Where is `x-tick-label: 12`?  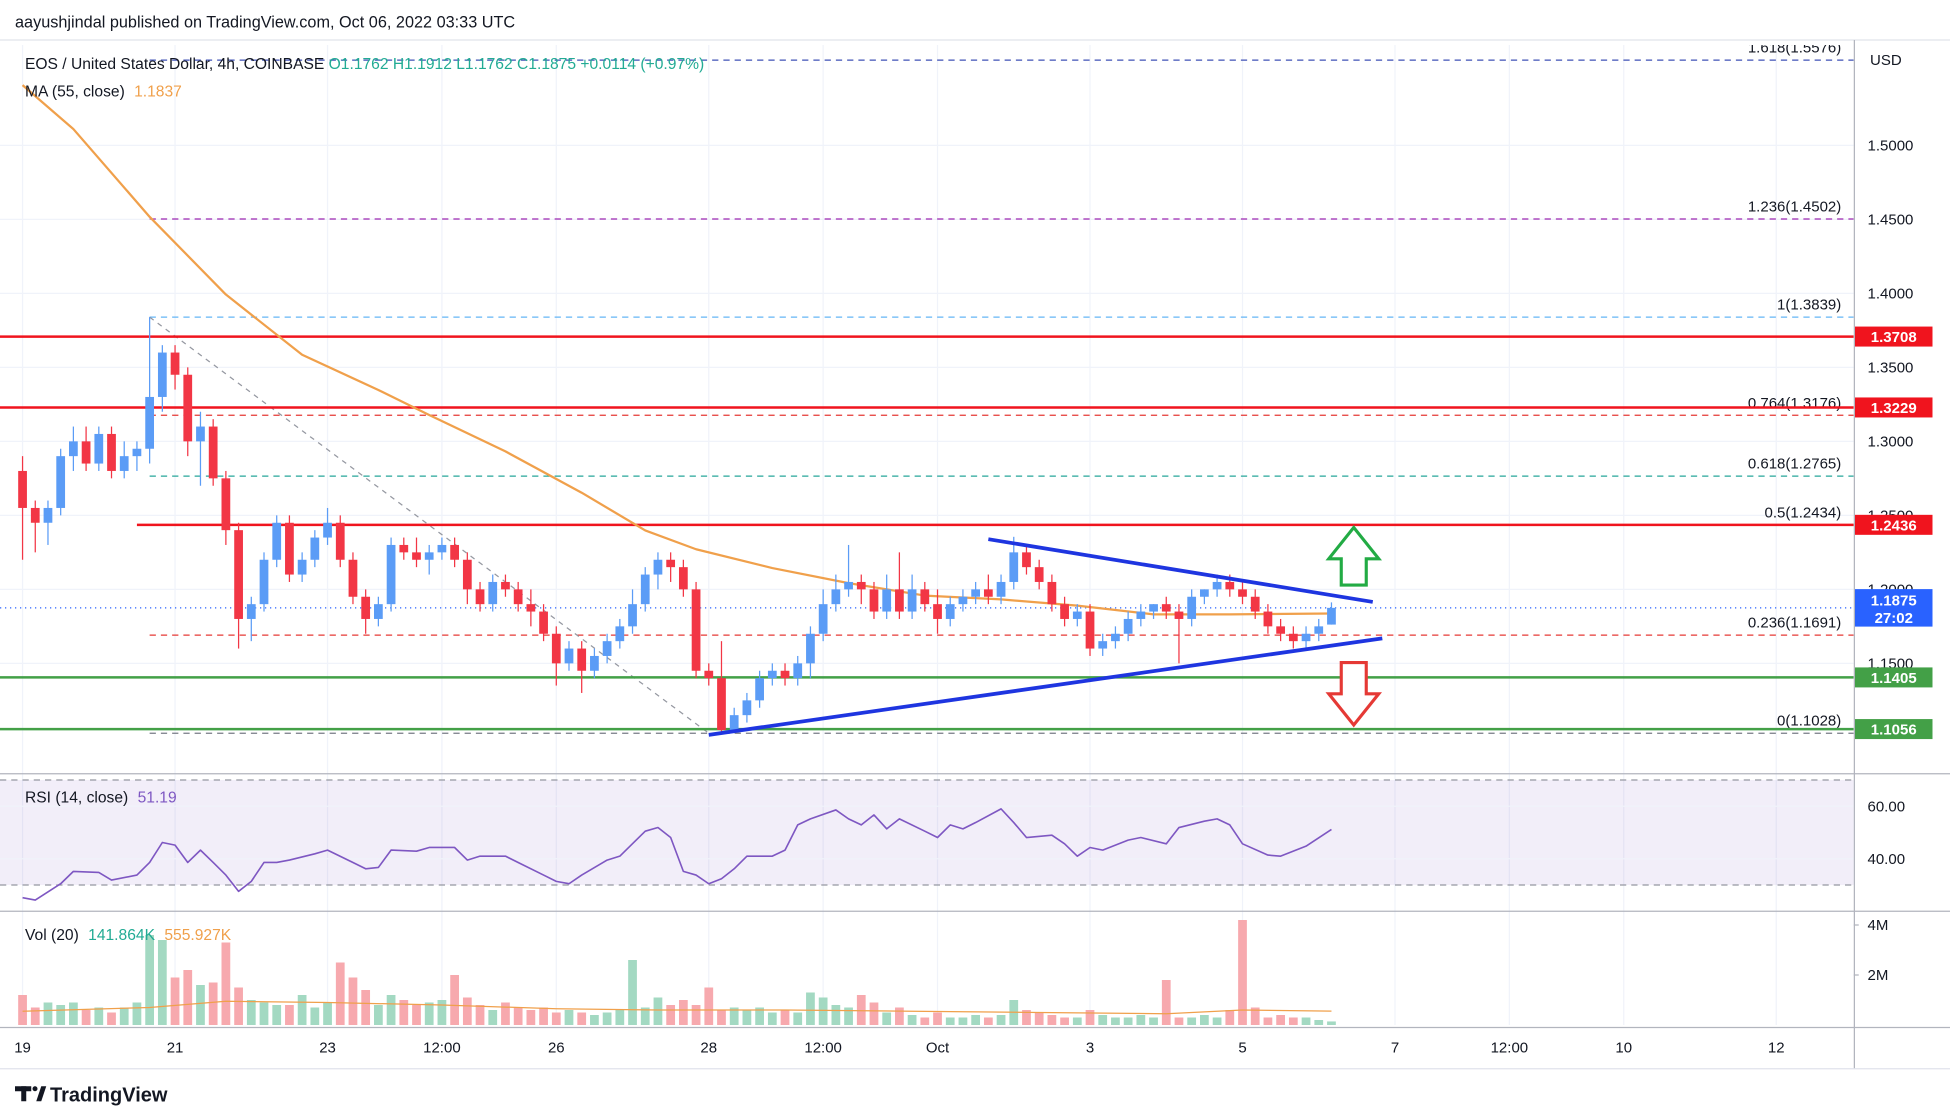 x-tick-label: 12 is located at coordinates (1776, 1048).